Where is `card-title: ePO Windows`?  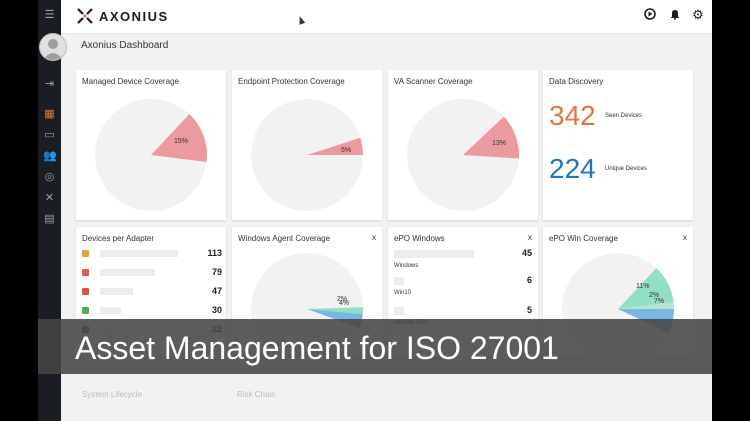 card-title: ePO Windows is located at coordinates (419, 238).